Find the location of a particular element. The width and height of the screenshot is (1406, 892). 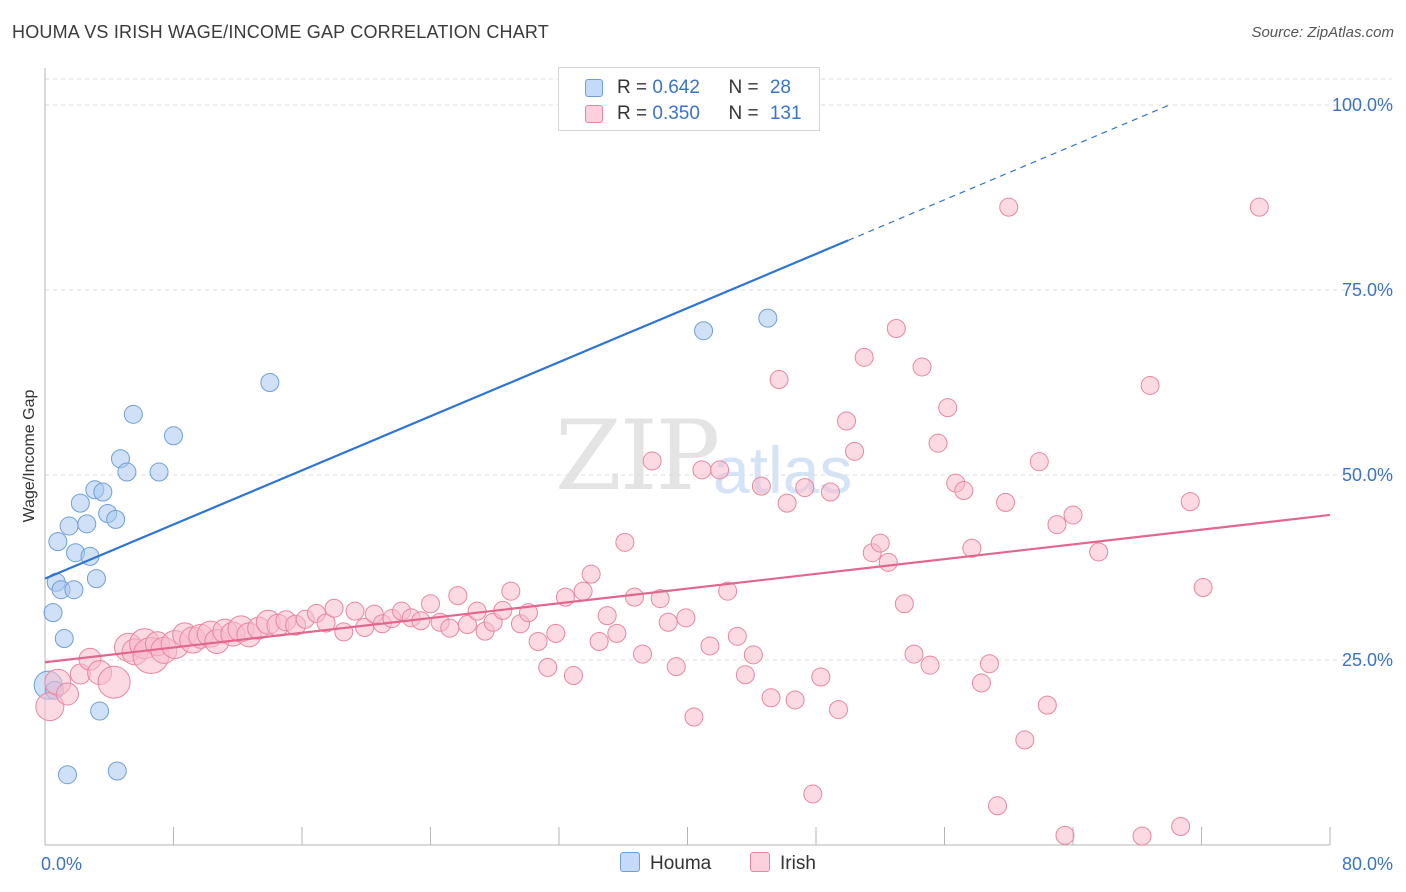

legend-item-irish: Irish is located at coordinates (783, 863).